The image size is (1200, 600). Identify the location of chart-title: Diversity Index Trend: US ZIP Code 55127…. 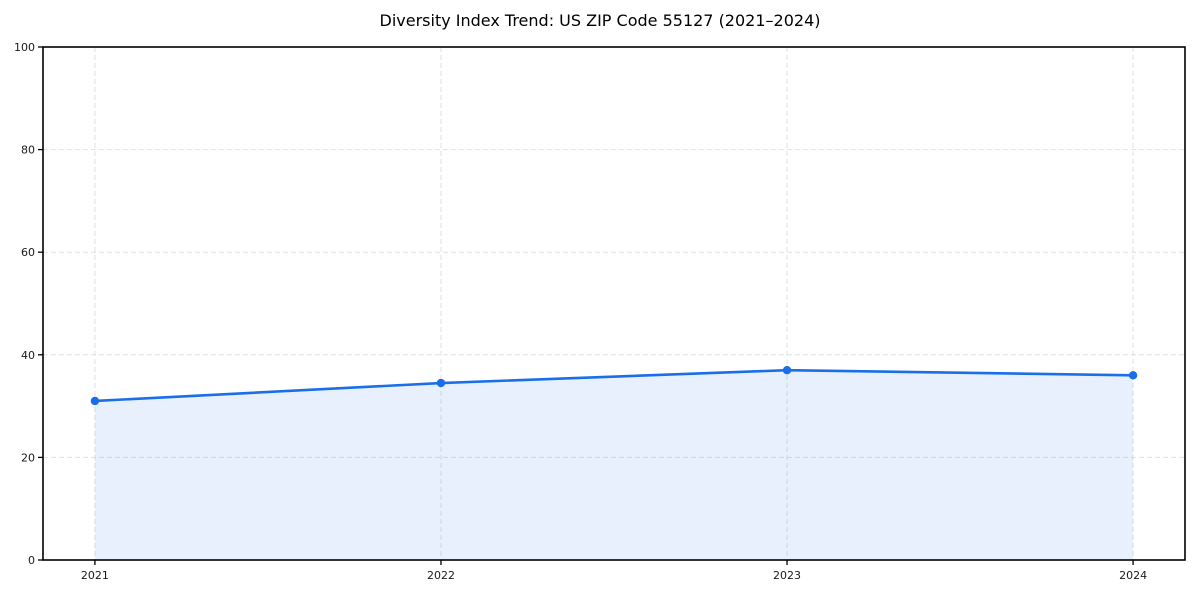
(600, 20).